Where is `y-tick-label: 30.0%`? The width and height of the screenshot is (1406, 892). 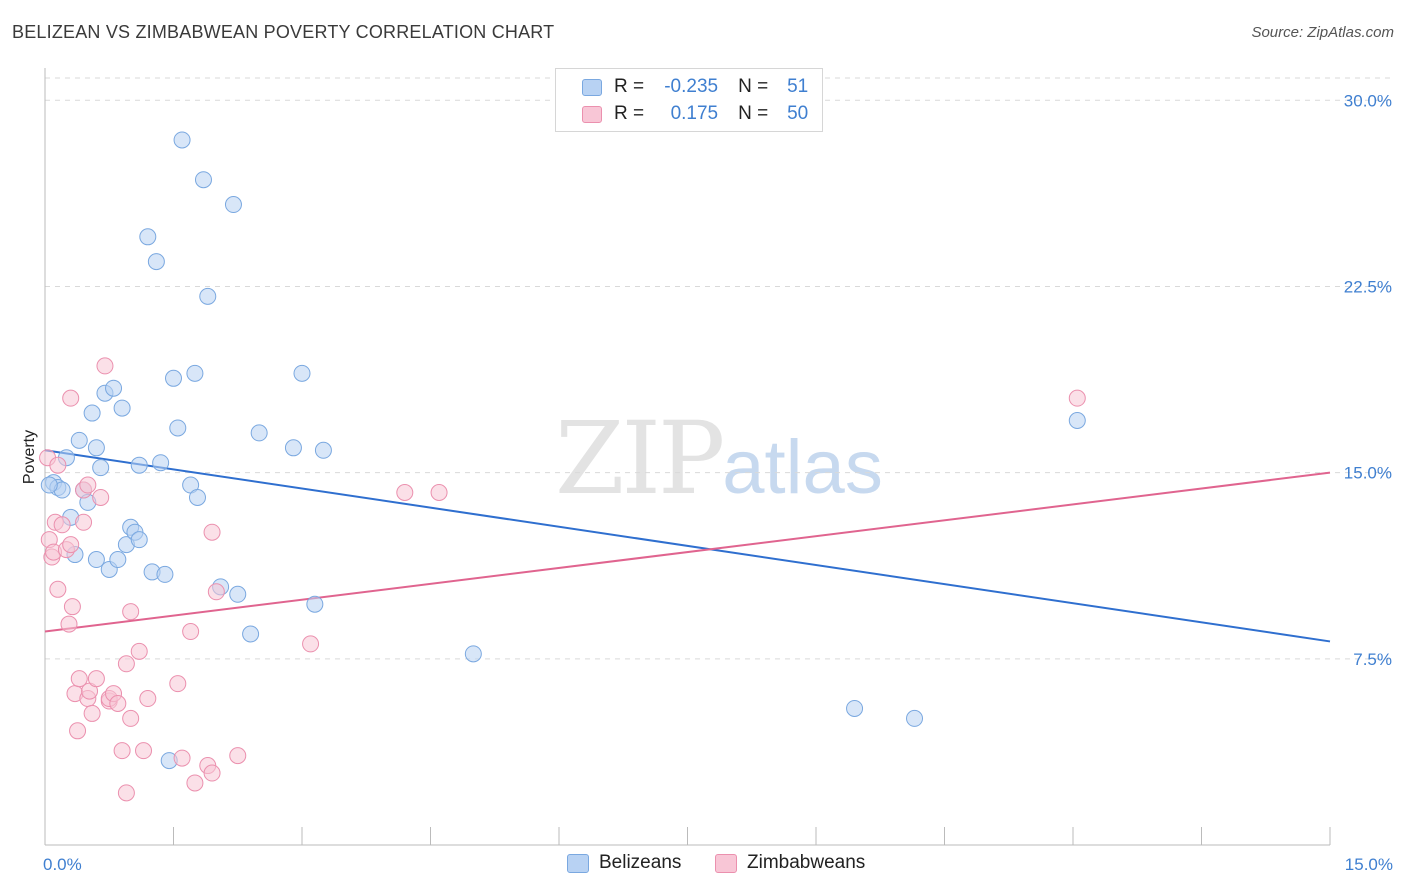
y-tick-label: 30.0% is located at coordinates (1368, 100).